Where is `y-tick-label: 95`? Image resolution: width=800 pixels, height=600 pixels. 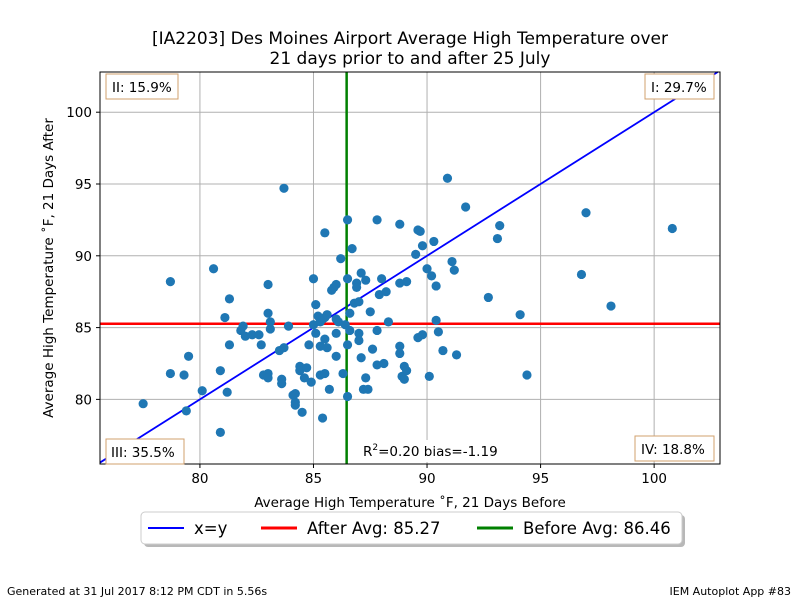
y-tick-label: 95 is located at coordinates (83, 185).